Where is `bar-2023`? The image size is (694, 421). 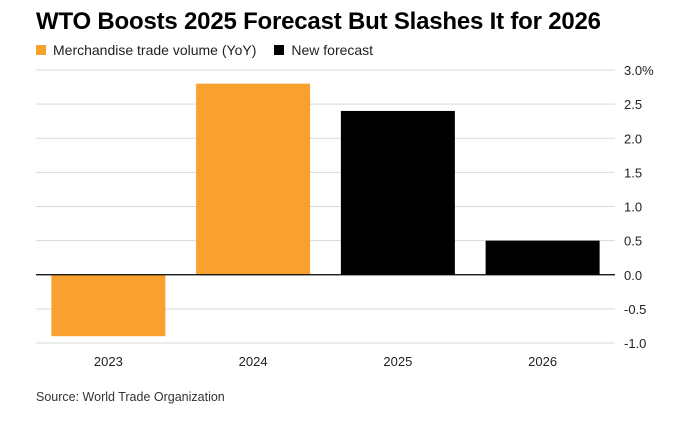 bar-2023 is located at coordinates (108, 305).